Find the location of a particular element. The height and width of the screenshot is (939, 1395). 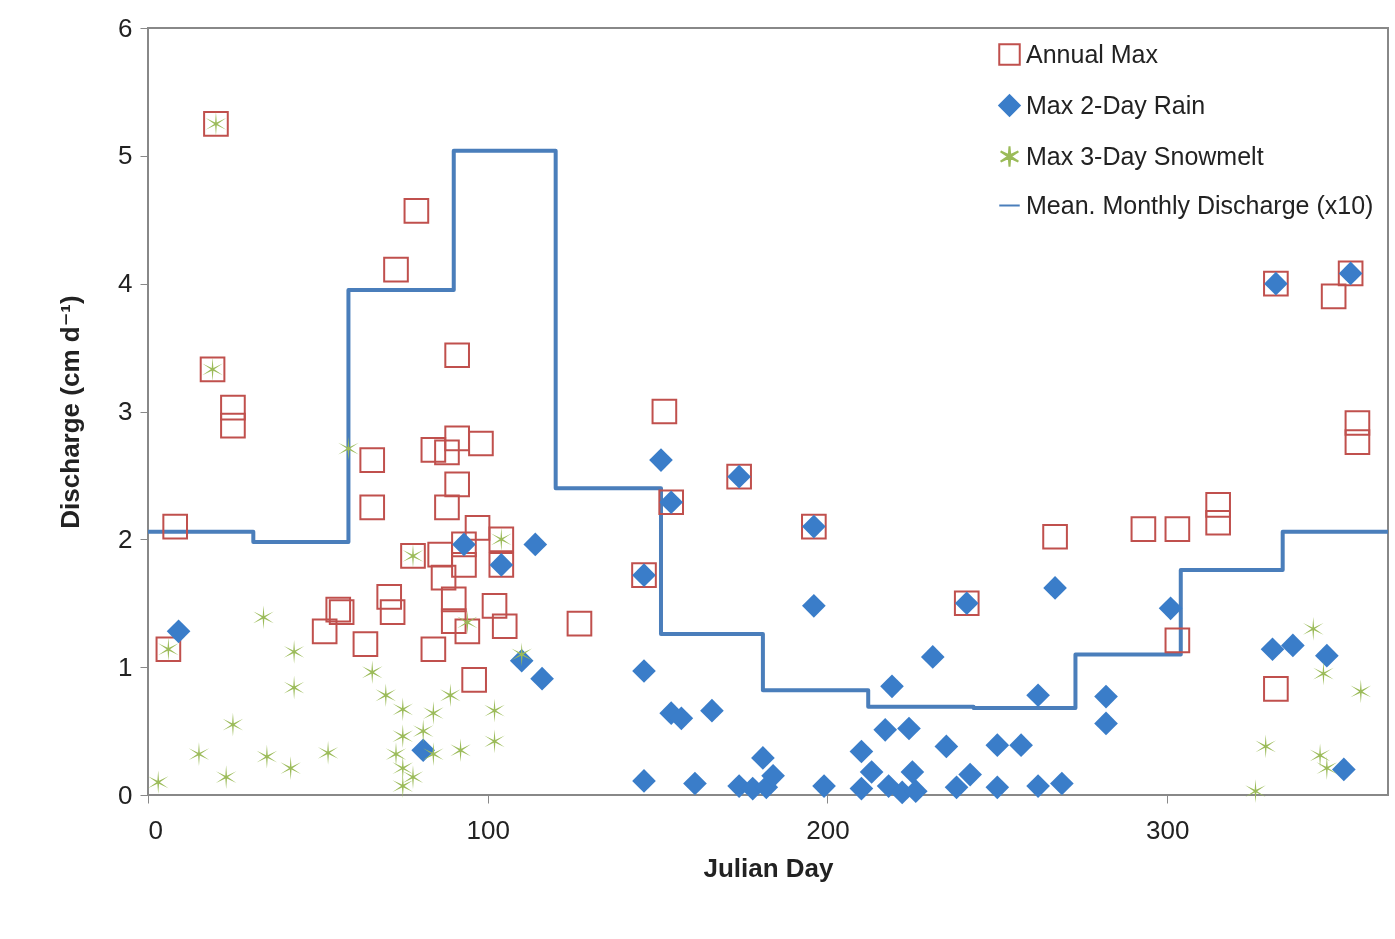

y-axis-title: Discharge (cm d⁻¹) is located at coordinates (70, 412).